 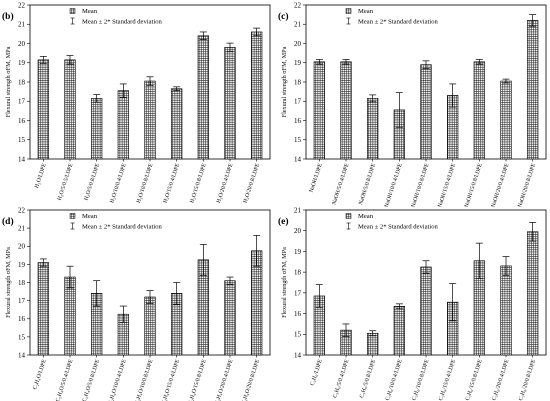 I want to click on x-category-label: NaOH/15/0.8/LDPE, so click(x=474, y=185).